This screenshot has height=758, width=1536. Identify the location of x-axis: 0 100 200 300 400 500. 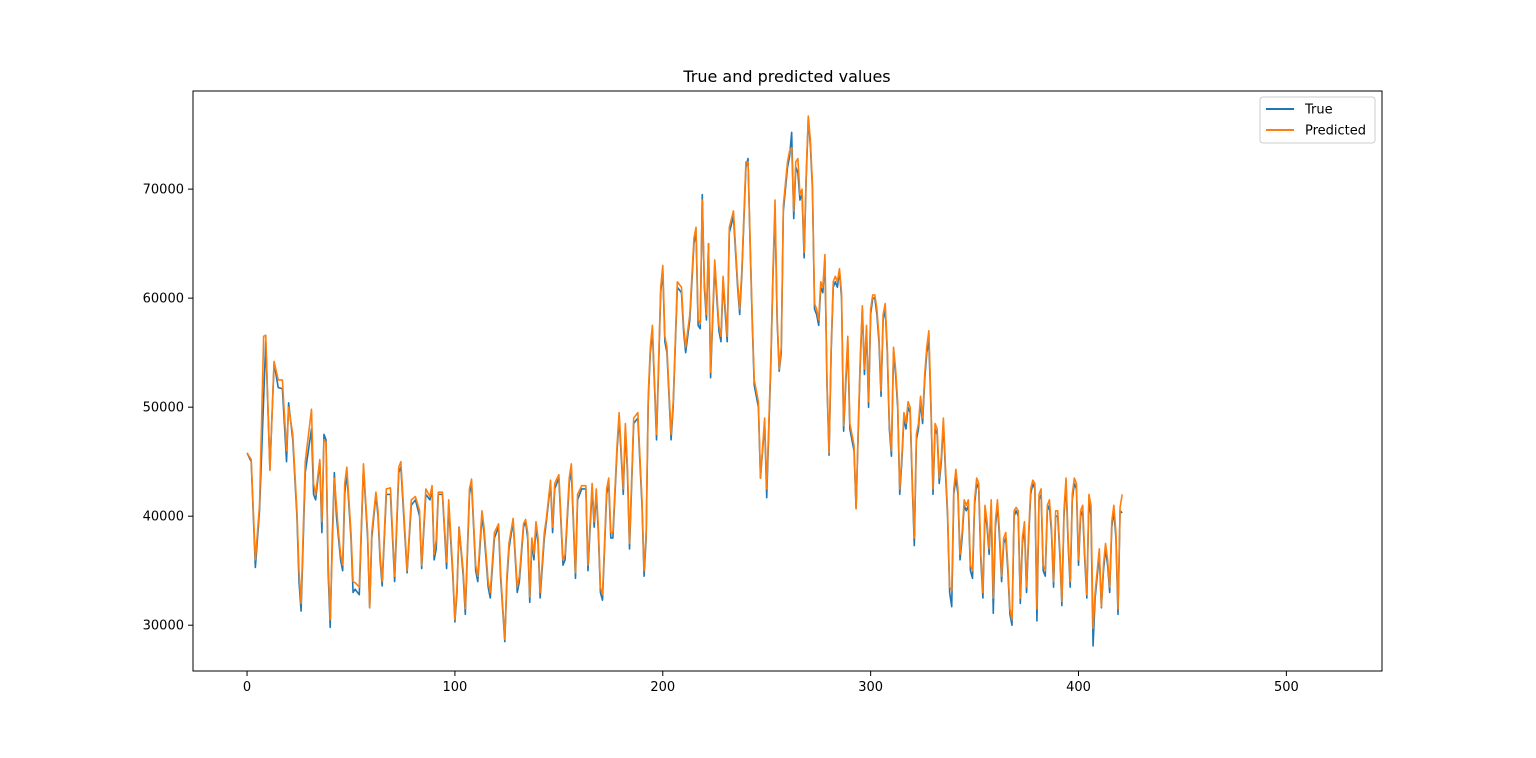
(771, 683).